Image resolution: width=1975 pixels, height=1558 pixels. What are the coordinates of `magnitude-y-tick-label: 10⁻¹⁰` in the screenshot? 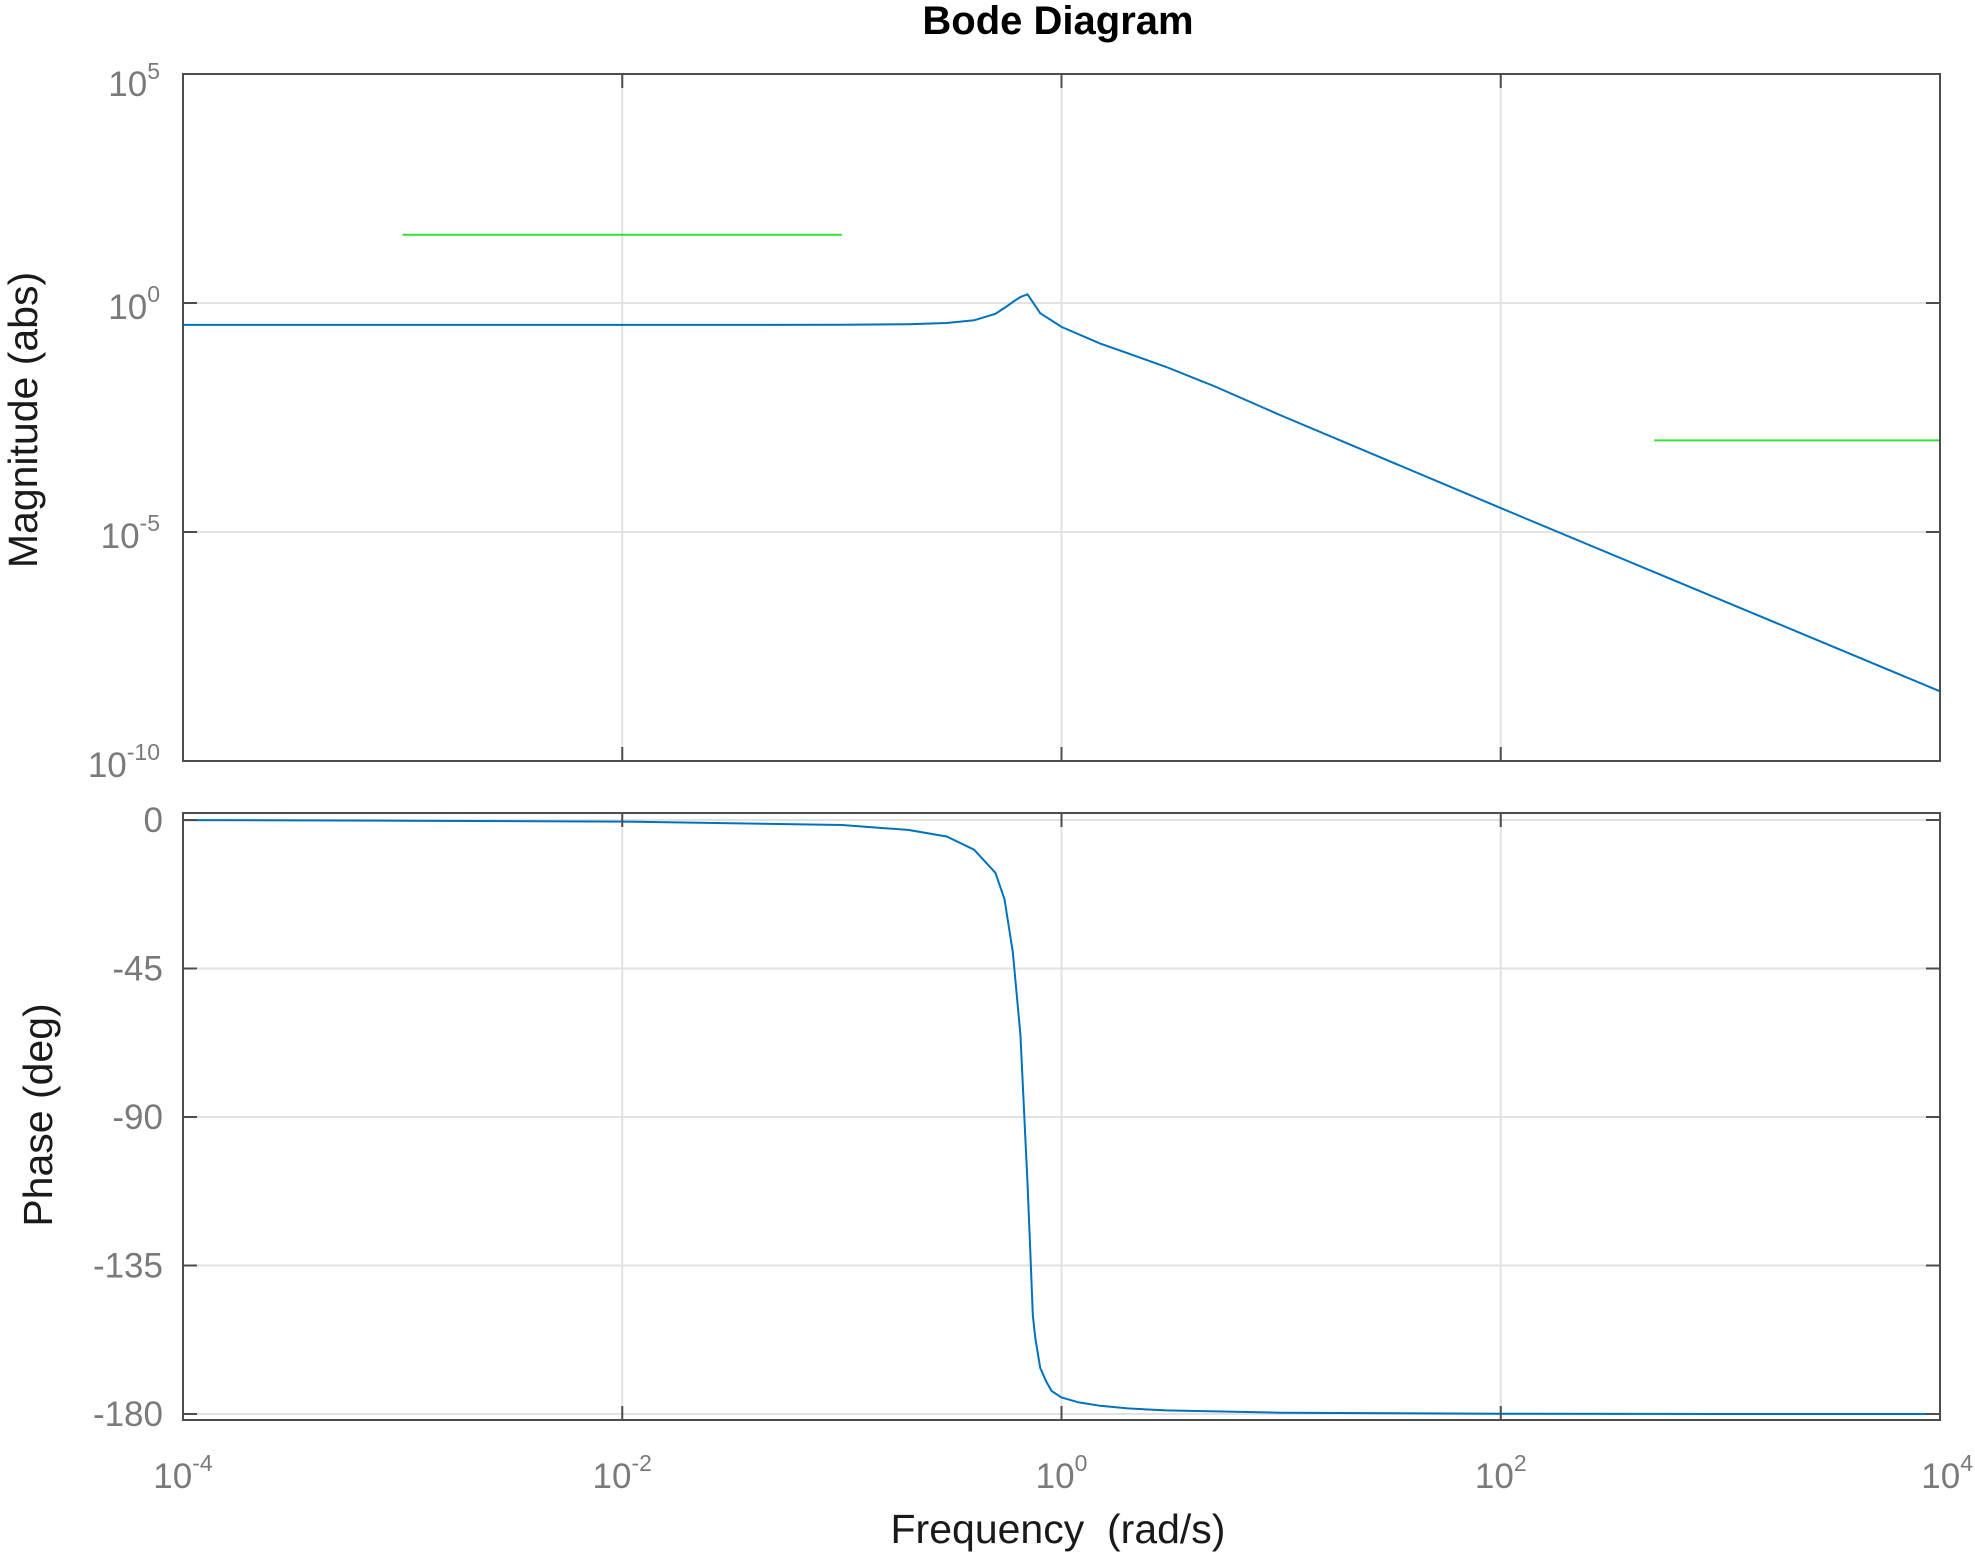 It's located at (124, 762).